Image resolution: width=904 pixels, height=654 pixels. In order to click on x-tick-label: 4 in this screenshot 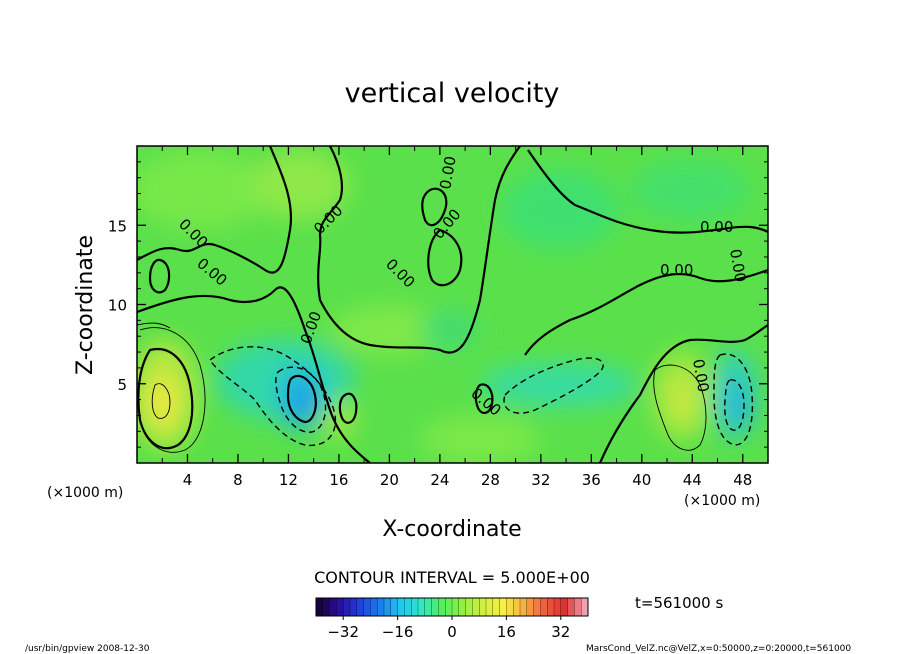, I will do `click(188, 480)`.